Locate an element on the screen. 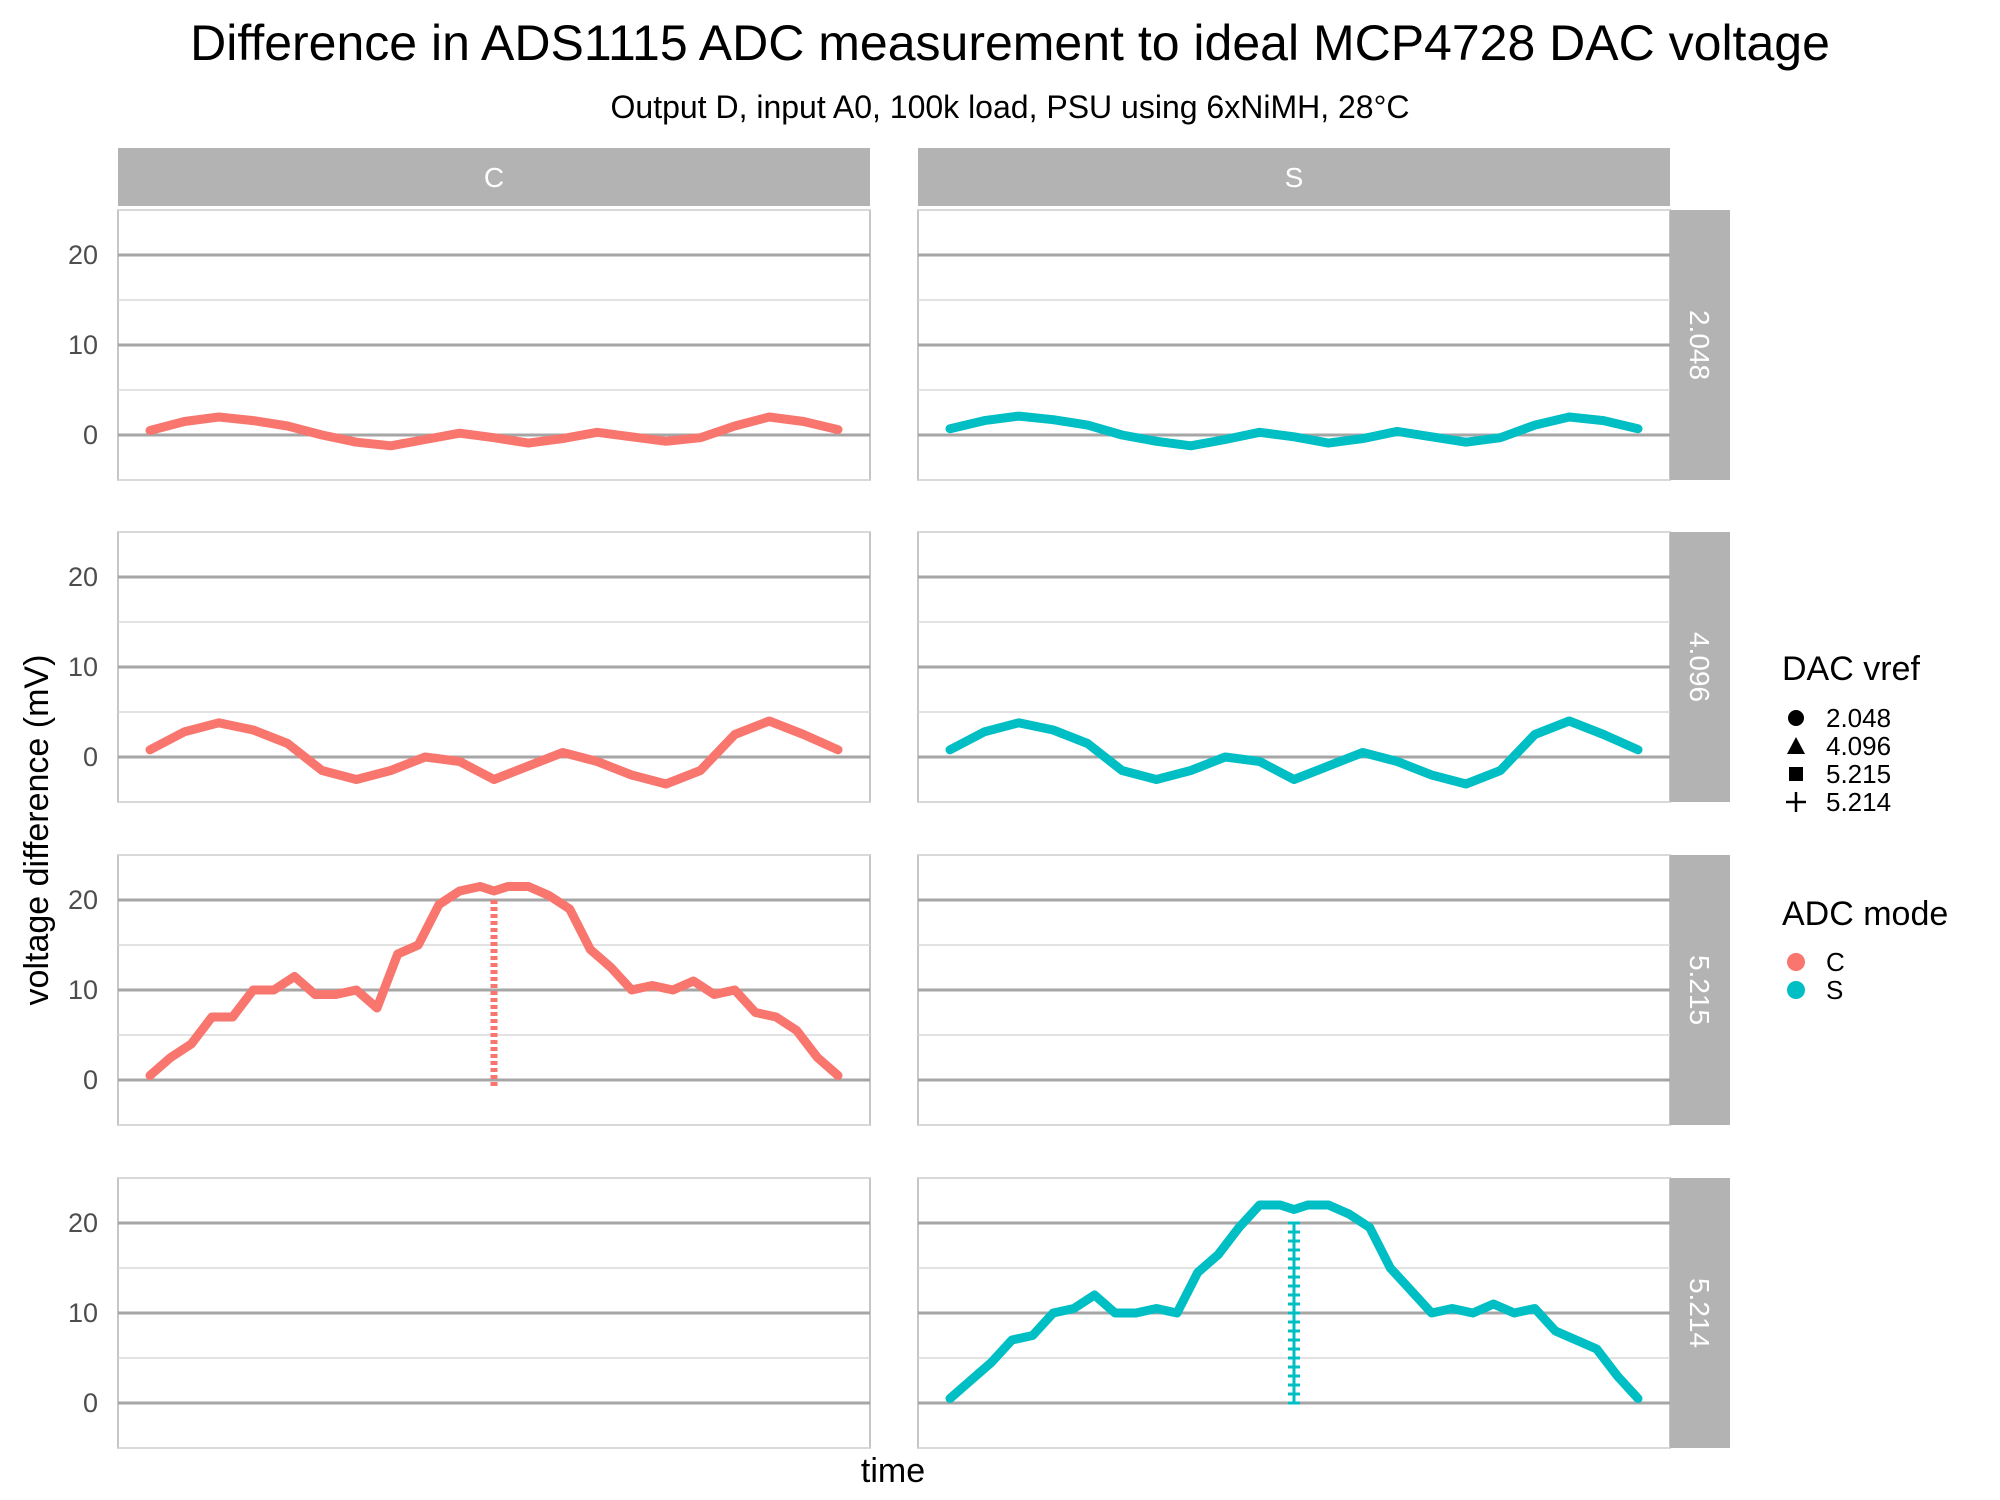  row-strip-label: 5.215 is located at coordinates (1699, 990).